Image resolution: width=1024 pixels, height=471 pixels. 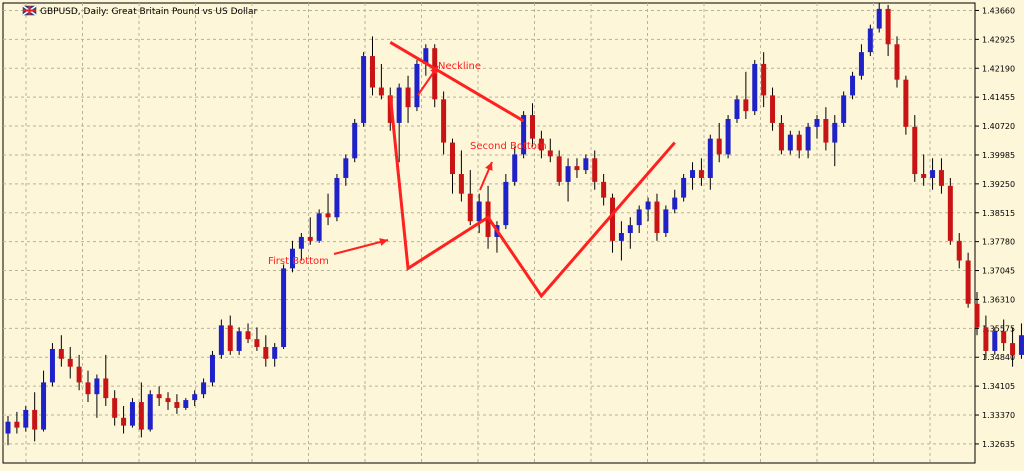 What do you see at coordinates (998, 271) in the screenshot?
I see `y-tick-label: 1.37045` at bounding box center [998, 271].